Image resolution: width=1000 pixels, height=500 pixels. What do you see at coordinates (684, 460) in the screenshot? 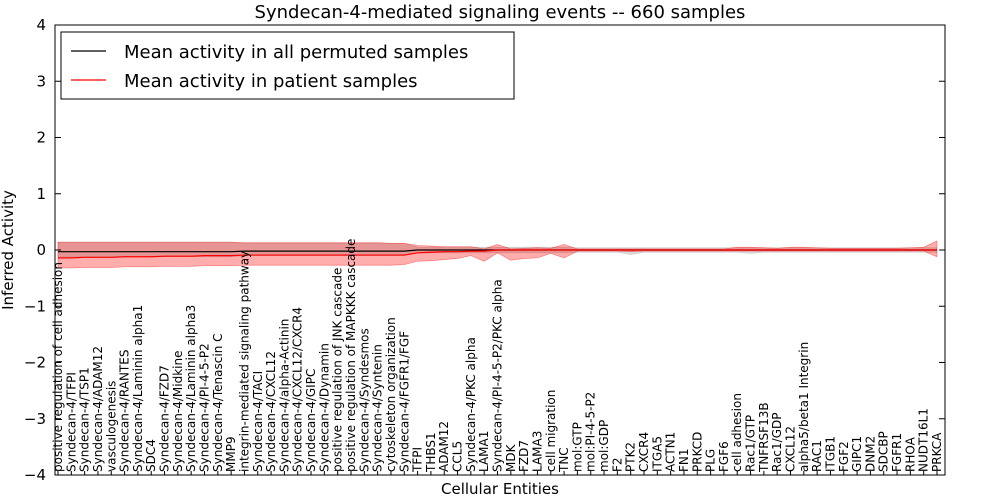
I see `x-tick-label: FN1` at bounding box center [684, 460].